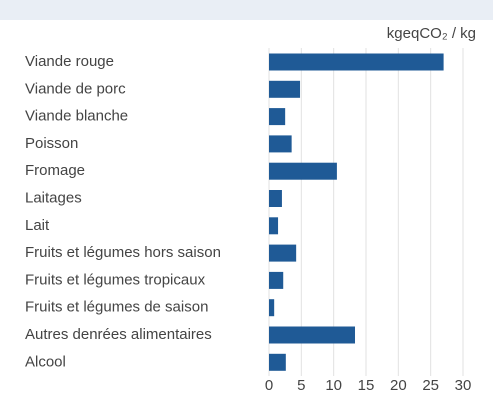 The width and height of the screenshot is (493, 410). I want to click on y-tick-label: Alcool, so click(45, 361).